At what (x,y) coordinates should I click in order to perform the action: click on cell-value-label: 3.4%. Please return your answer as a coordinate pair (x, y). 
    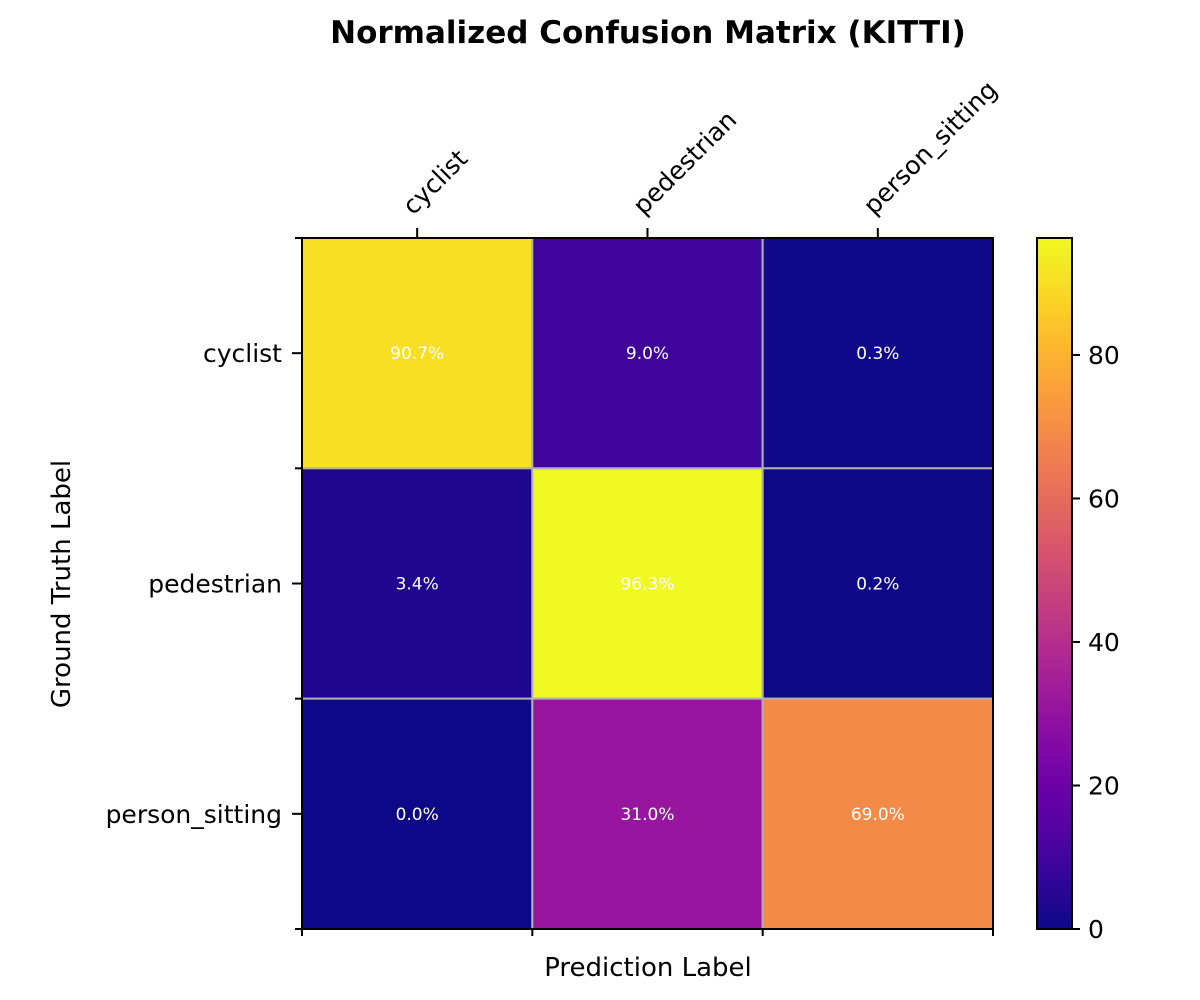
    Looking at the image, I should click on (417, 585).